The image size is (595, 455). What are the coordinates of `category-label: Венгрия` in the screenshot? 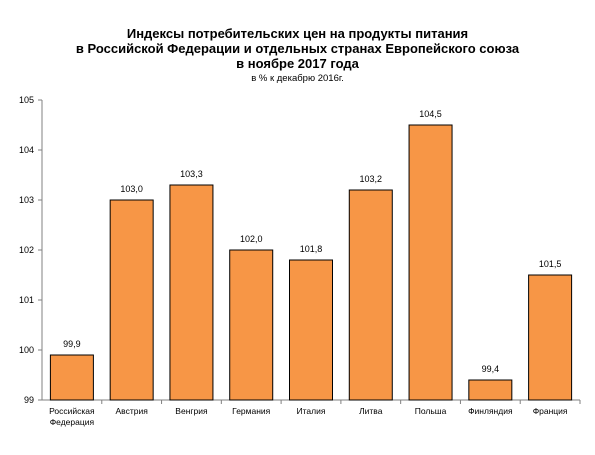 It's located at (191, 411).